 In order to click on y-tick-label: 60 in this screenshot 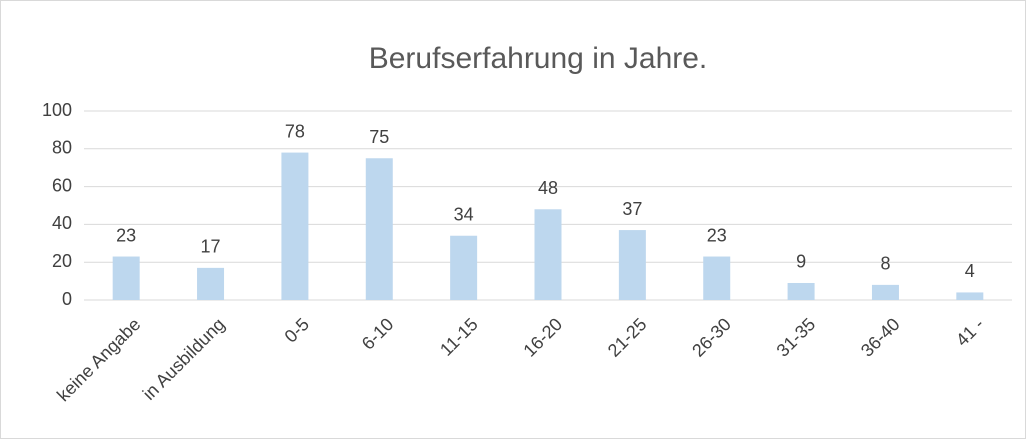, I will do `click(62, 185)`.